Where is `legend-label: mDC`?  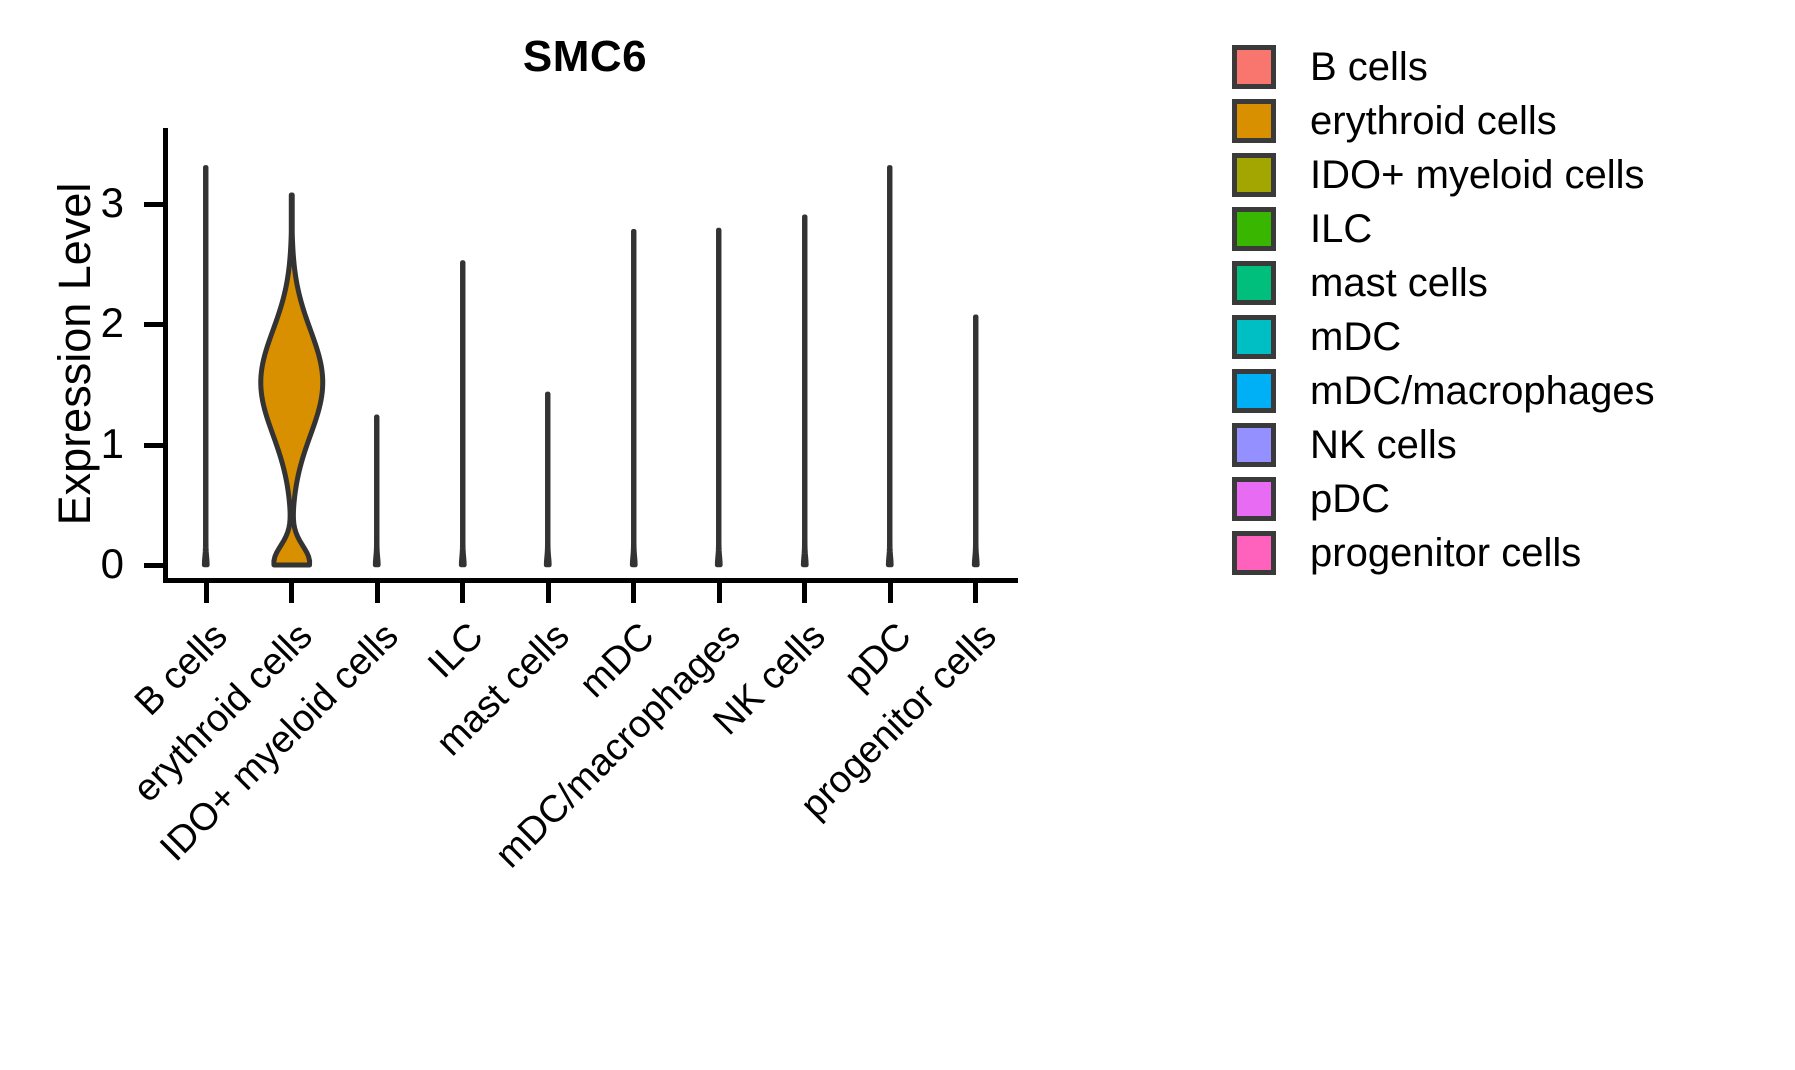 legend-label: mDC is located at coordinates (1356, 337).